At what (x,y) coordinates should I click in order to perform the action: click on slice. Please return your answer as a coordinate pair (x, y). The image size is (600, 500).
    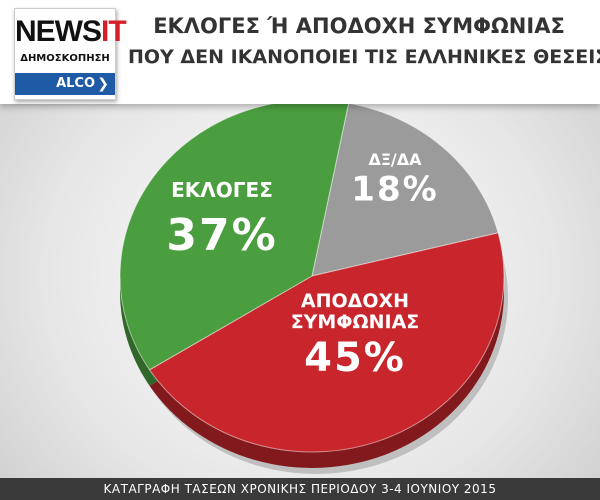
    Looking at the image, I should click on (405, 189).